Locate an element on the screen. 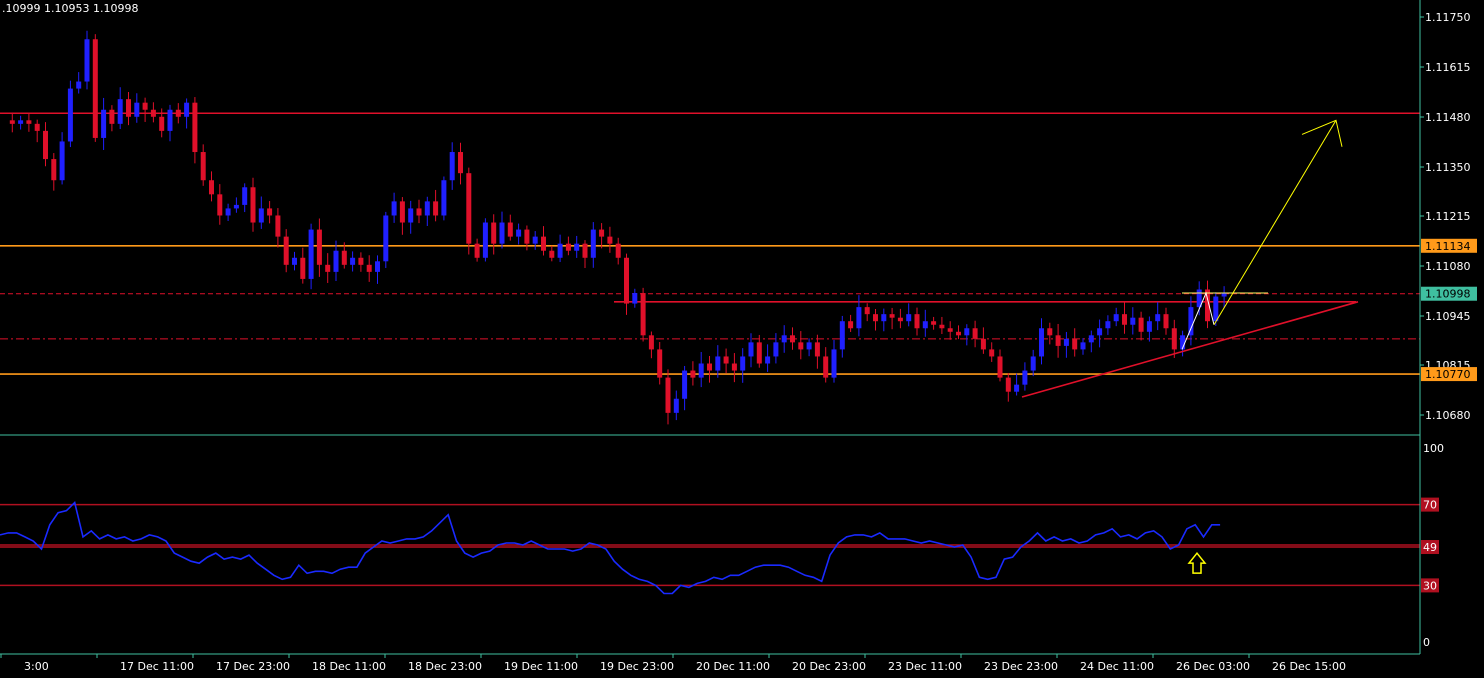 The width and height of the screenshot is (1484, 678). buy-signal-arrow-icon is located at coordinates (1197, 562).